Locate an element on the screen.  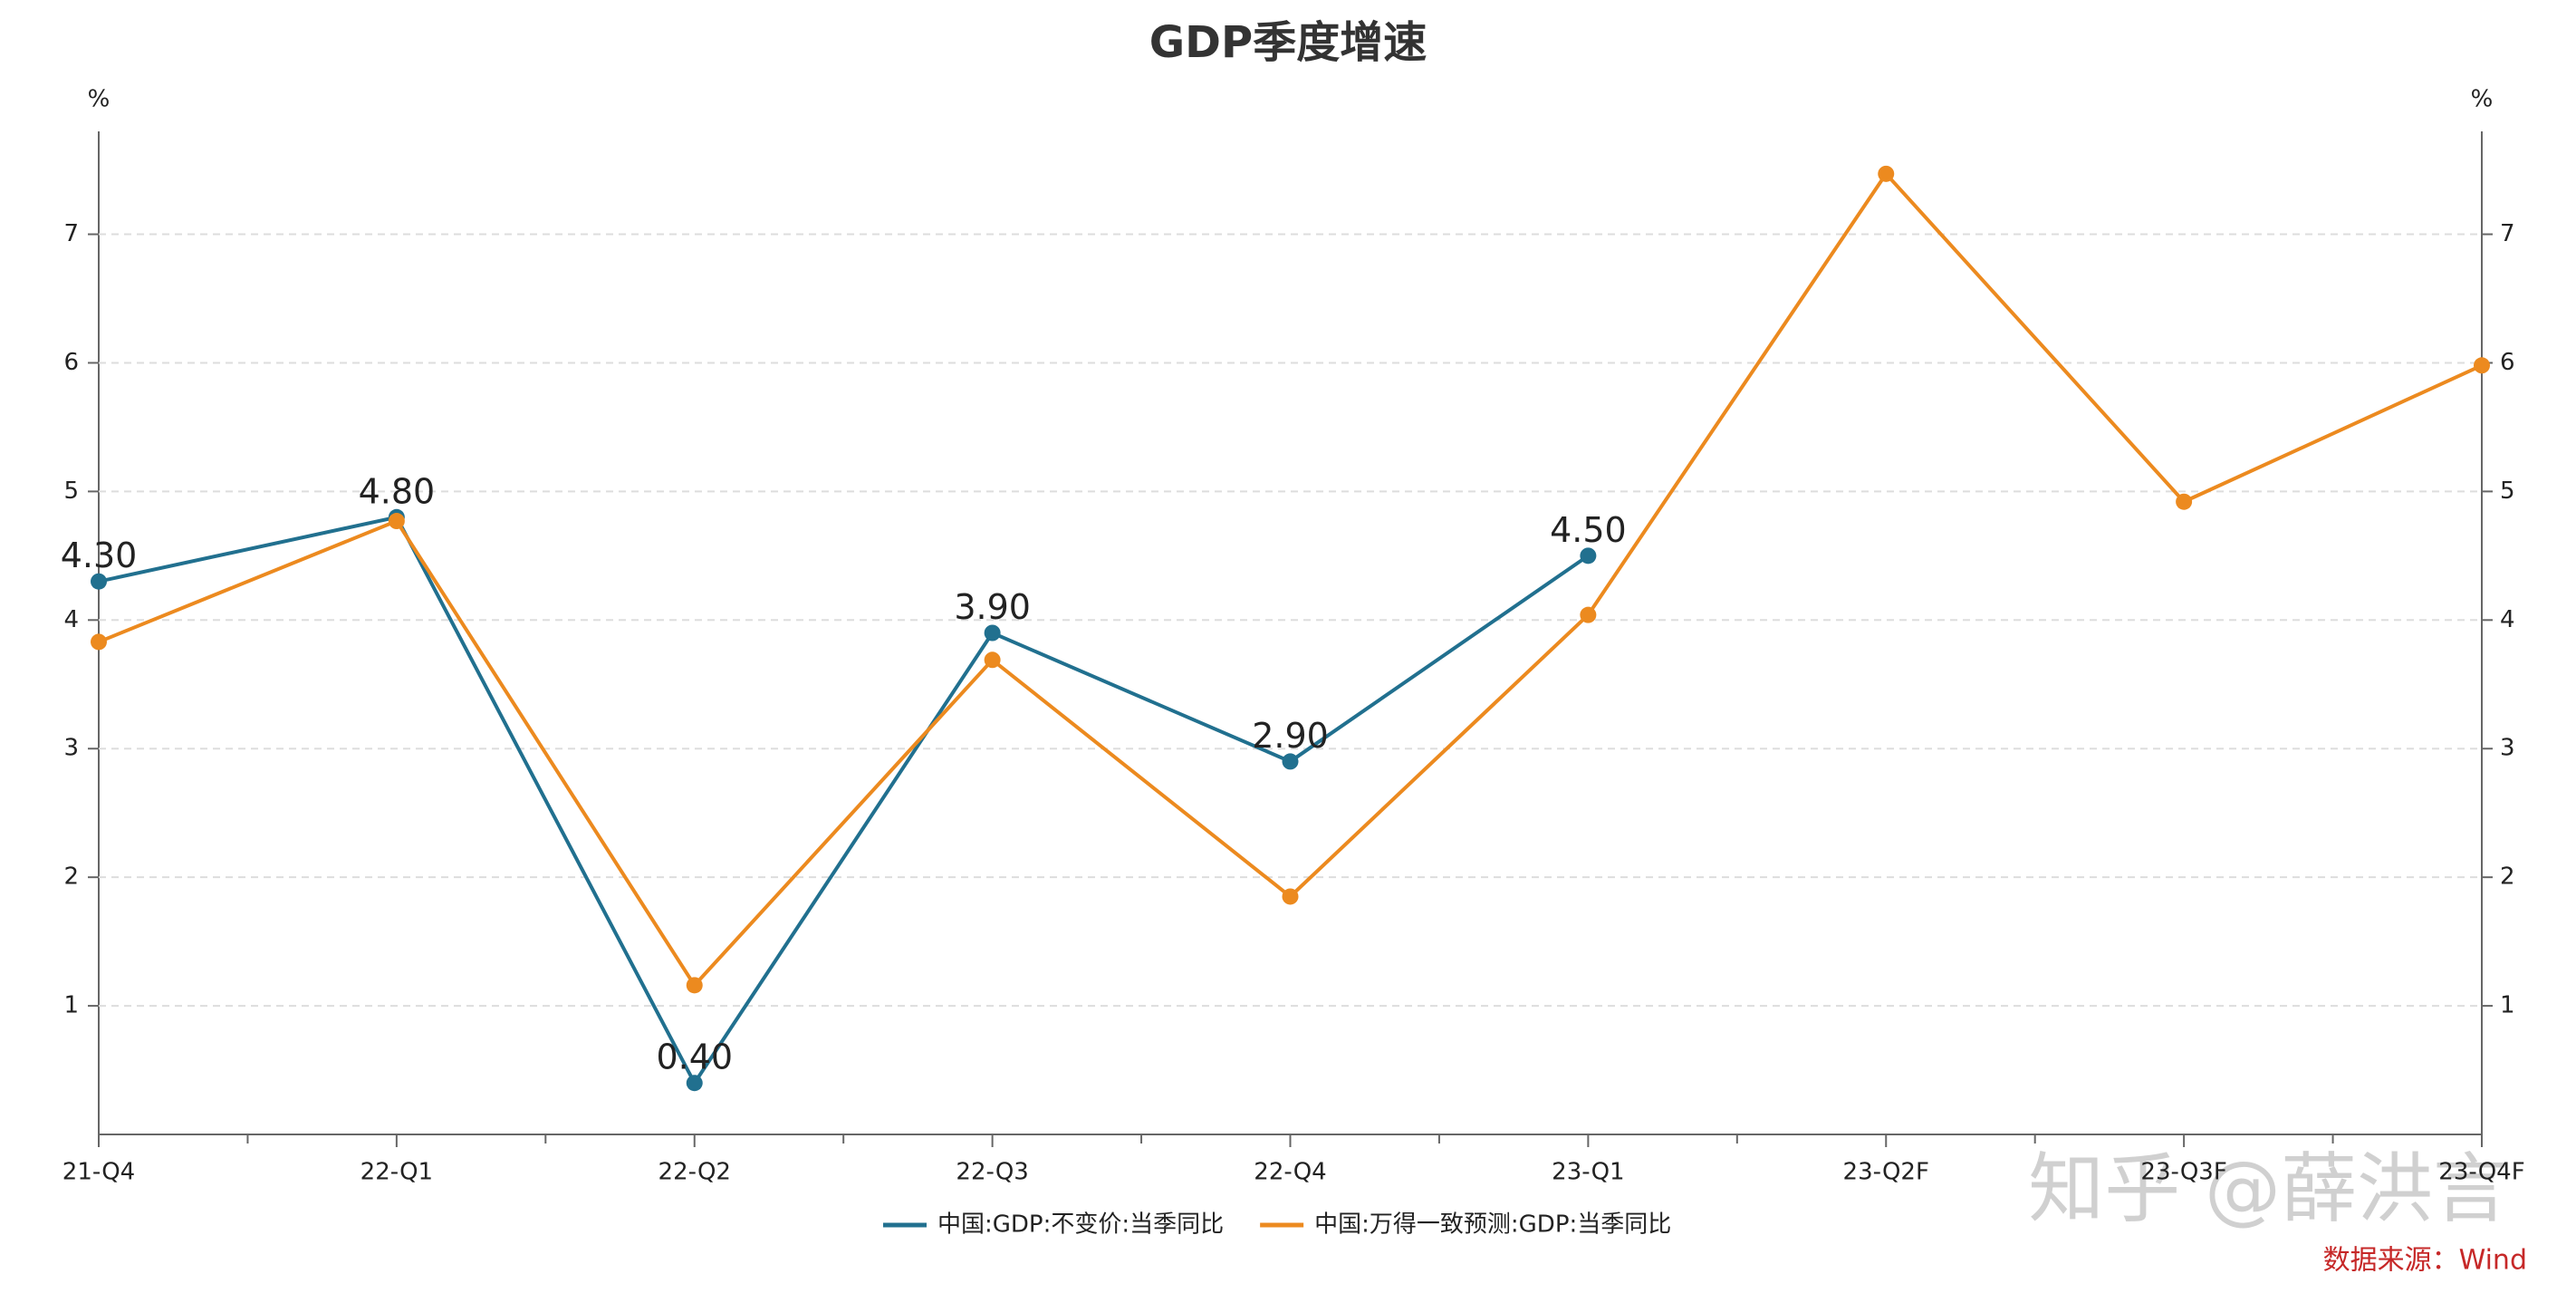
data-label: 2.90 is located at coordinates (1290, 736).